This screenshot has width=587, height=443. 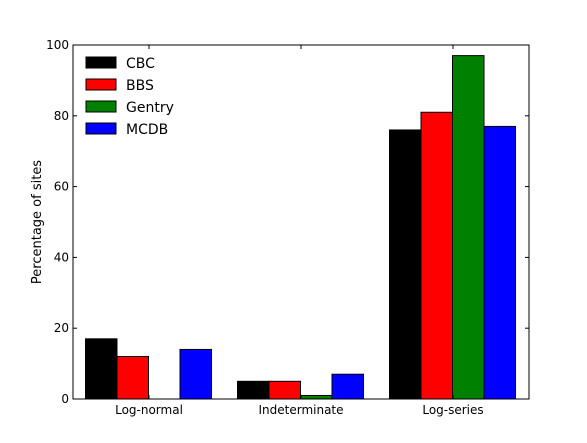 I want to click on bar-gentry-log-series, so click(x=468, y=227).